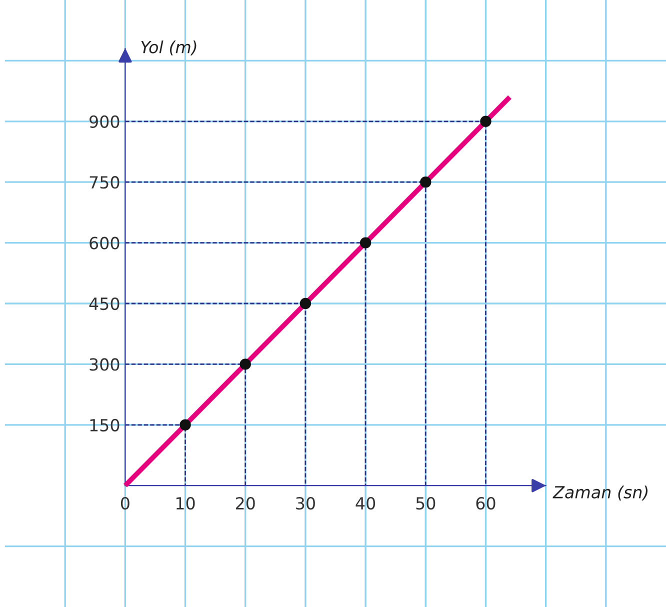 The image size is (666, 607). Describe the element at coordinates (105, 364) in the screenshot. I see `y-tick-label: 300` at that location.